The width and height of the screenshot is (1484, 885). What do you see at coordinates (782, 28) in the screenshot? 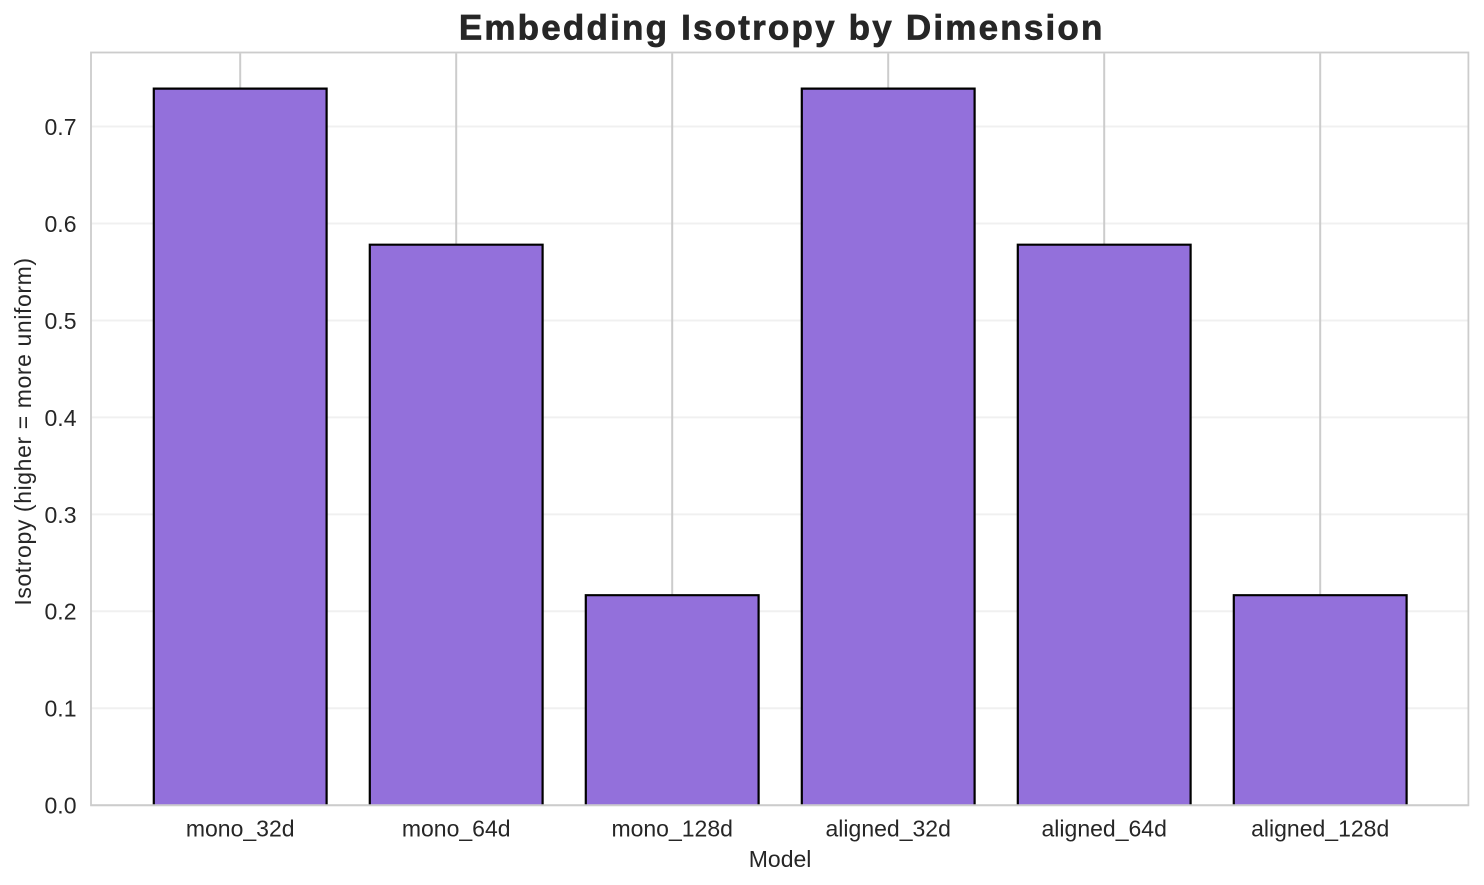
I see `svg-text:Embedding Isotropy by Dimensio: Embedding Isotropy by Dimension` at bounding box center [782, 28].